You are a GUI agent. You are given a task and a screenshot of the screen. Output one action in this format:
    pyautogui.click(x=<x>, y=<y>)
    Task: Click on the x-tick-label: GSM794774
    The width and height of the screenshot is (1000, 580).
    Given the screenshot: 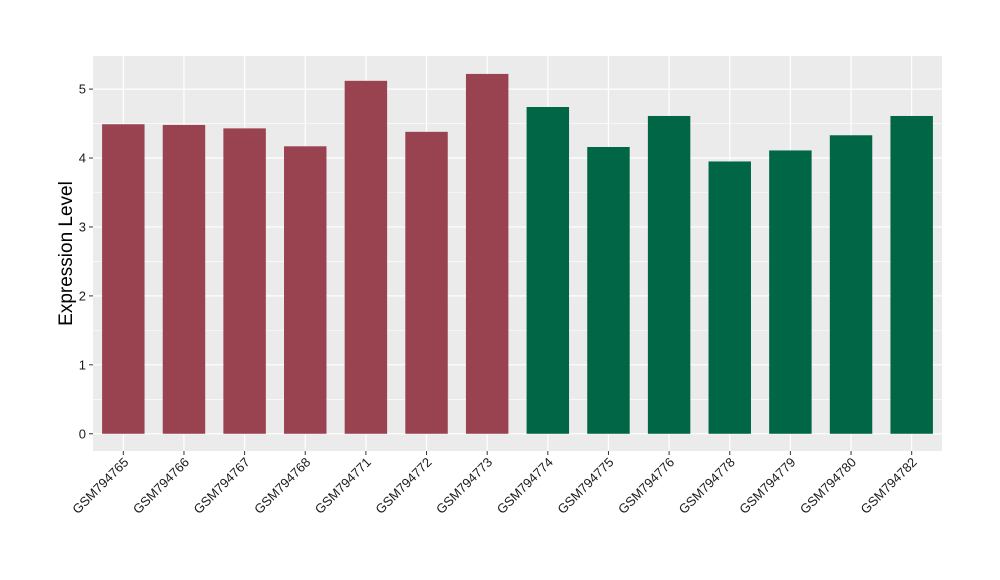 What is the action you would take?
    pyautogui.click(x=525, y=486)
    